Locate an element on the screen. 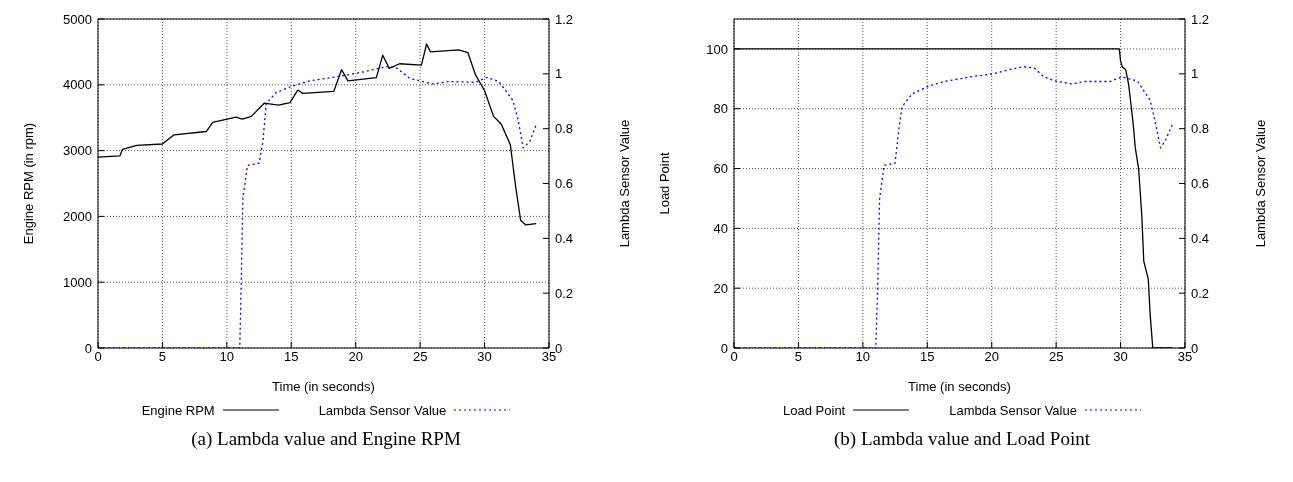  text: (a) Lambda value and Engine RPM is located at coordinates (326, 439).